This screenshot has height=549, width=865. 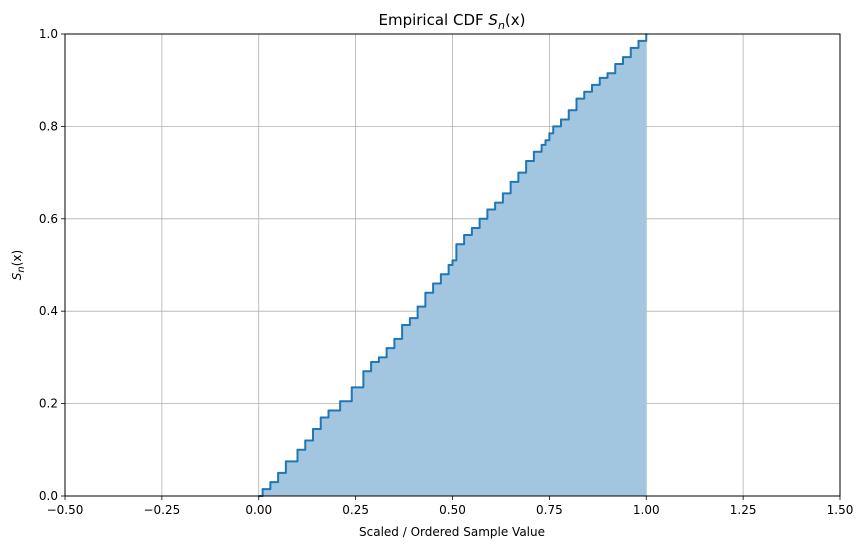 I want to click on x-axis-label: Scaled / Ordered Sample Value, so click(x=452, y=532).